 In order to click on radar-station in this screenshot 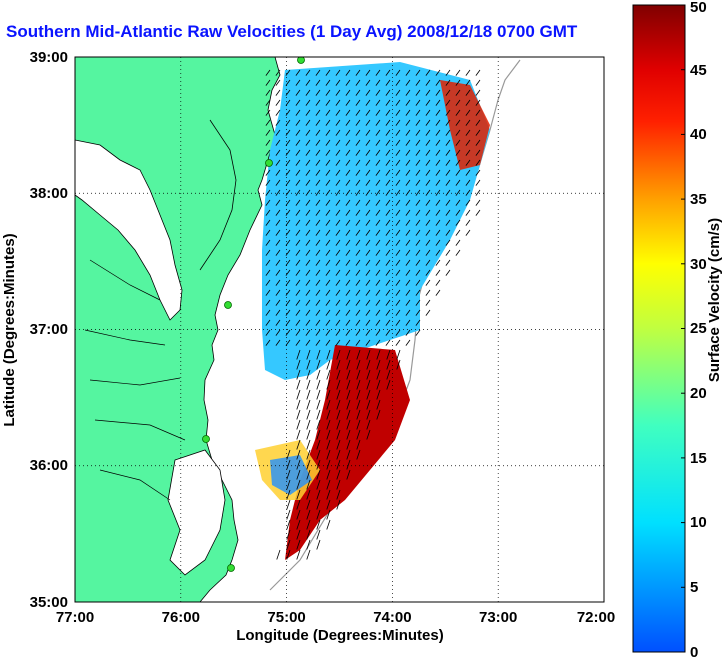, I will do `click(206, 439)`.